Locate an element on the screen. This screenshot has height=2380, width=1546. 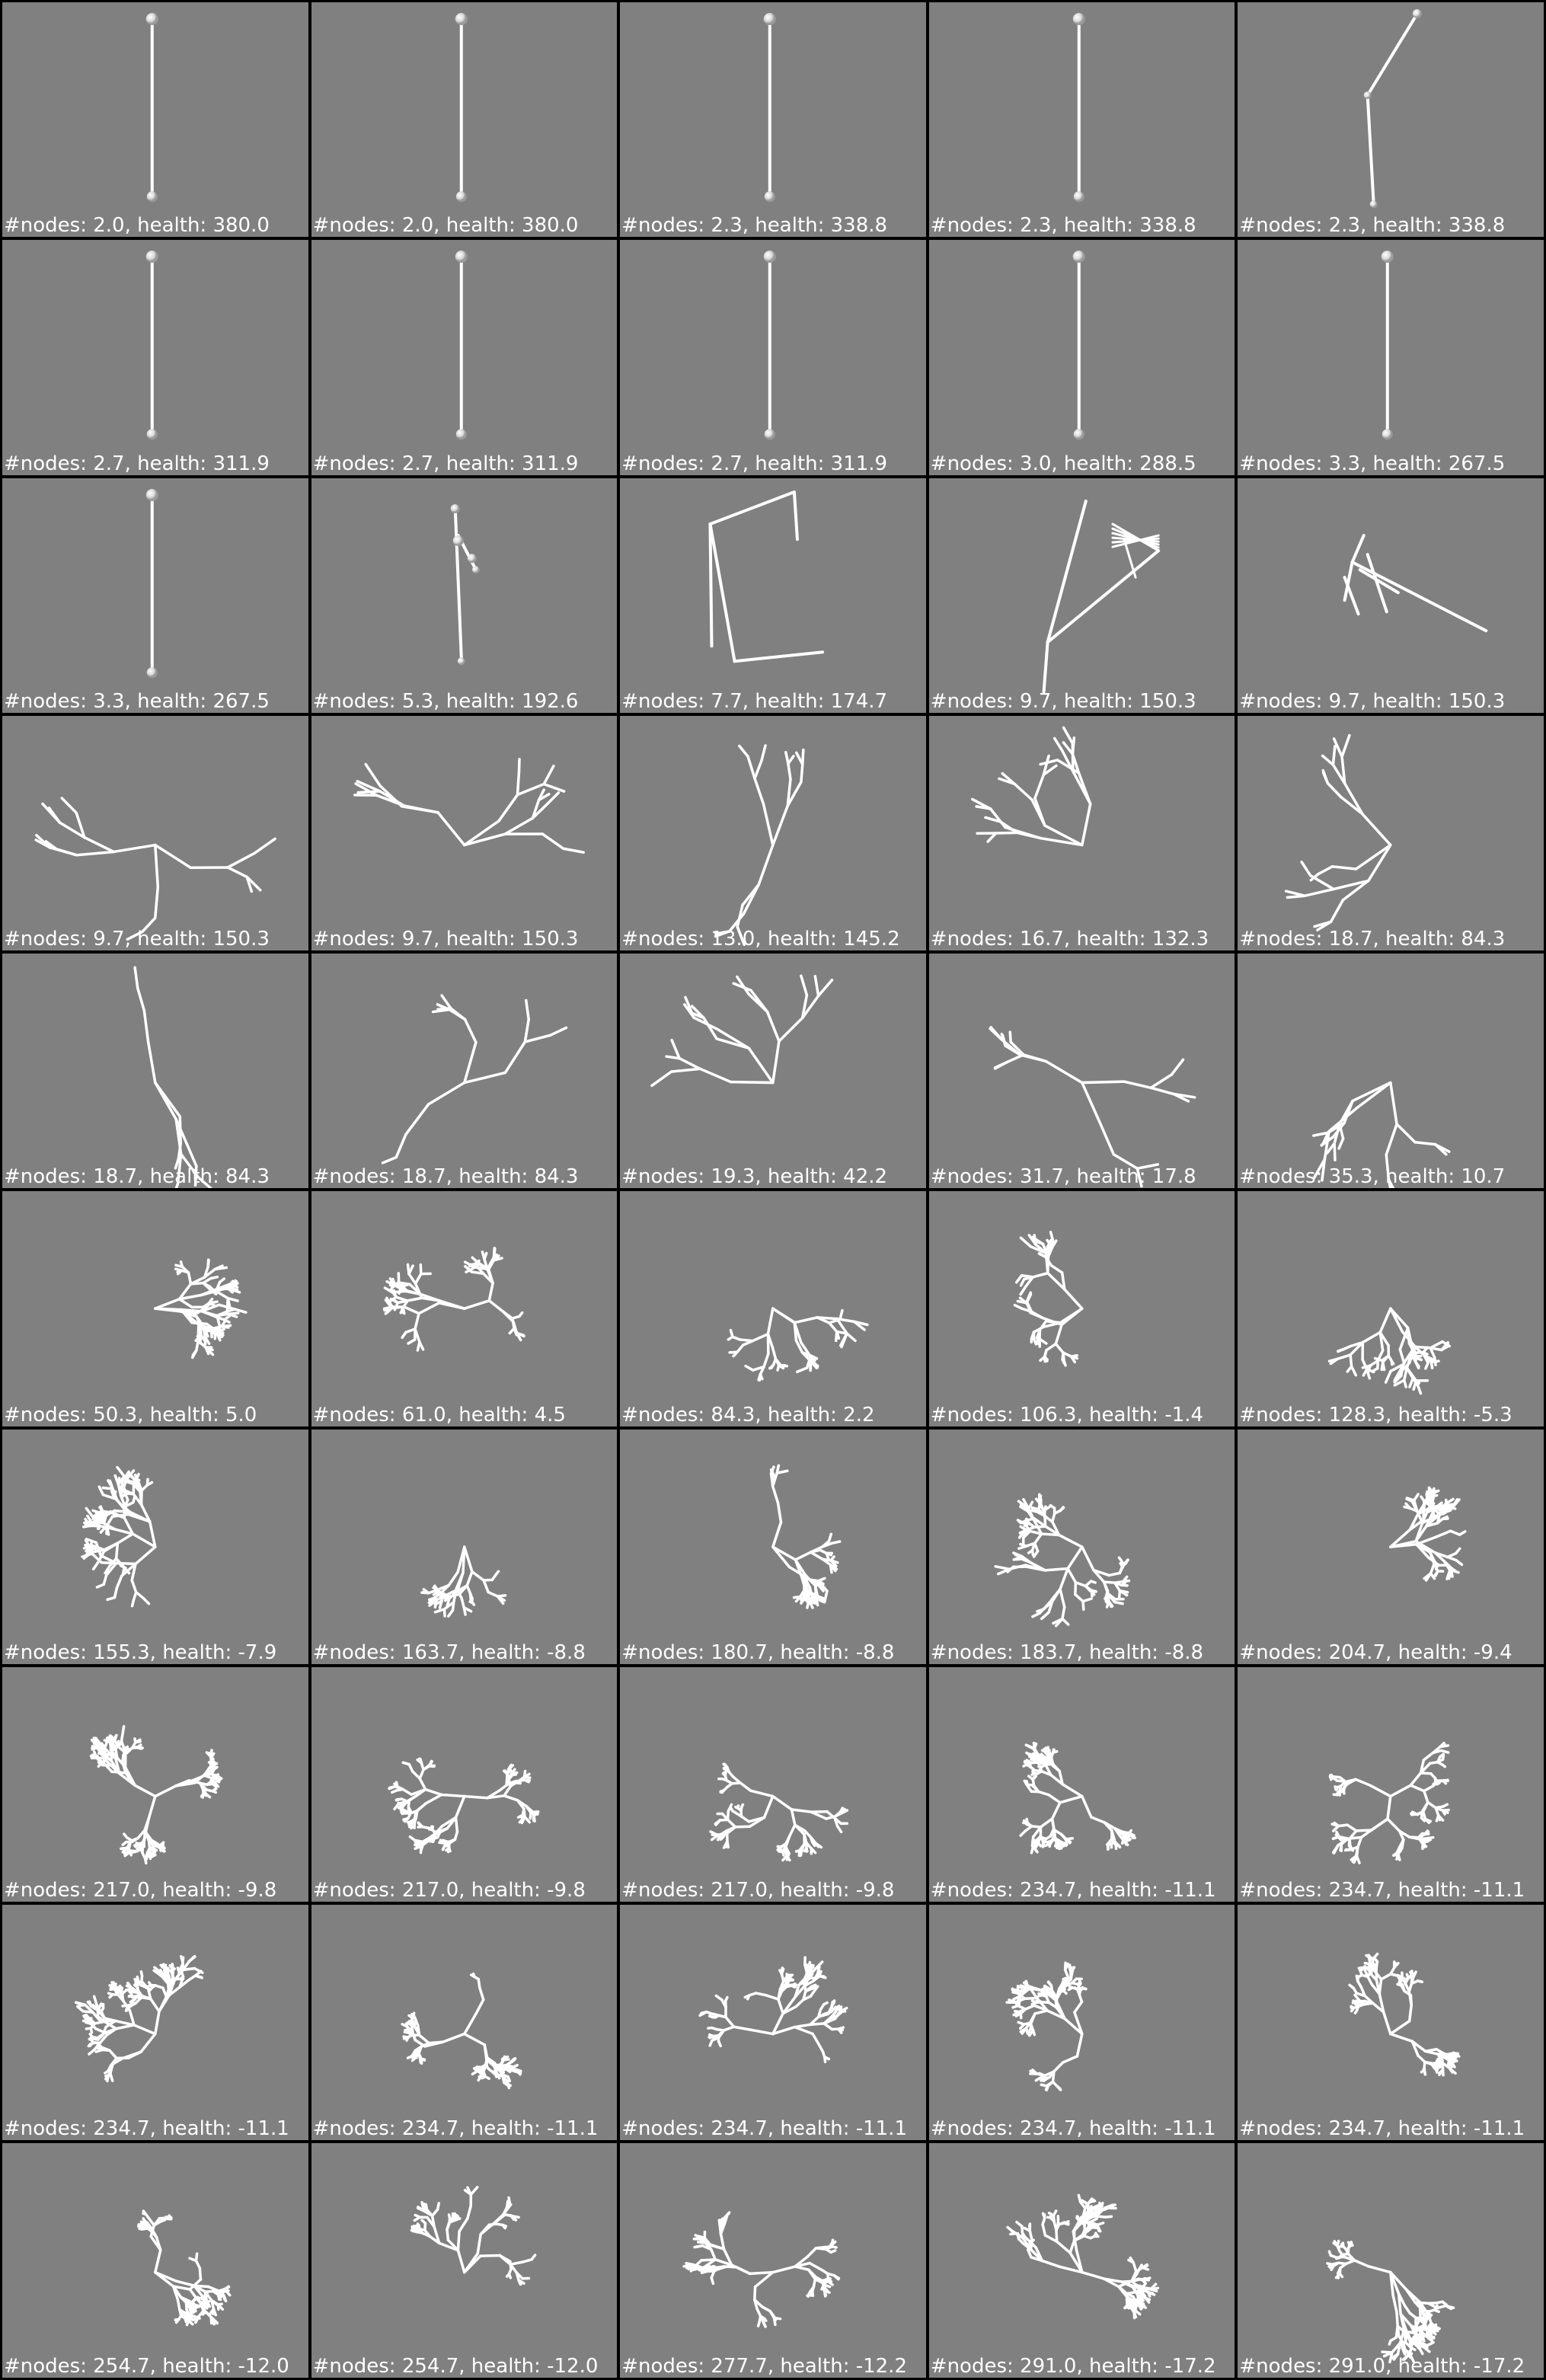
panel-caption: #nodes: 3.3, health: 267.5 is located at coordinates (1372, 464).